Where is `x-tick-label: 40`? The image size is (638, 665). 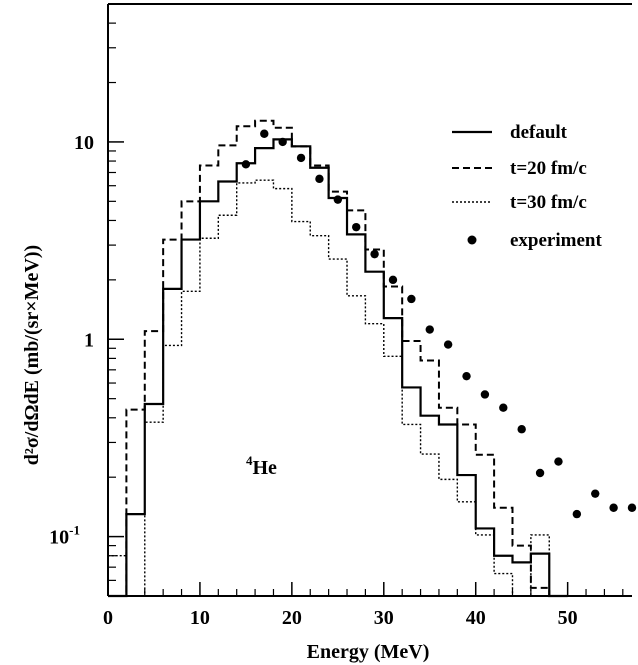 x-tick-label: 40 is located at coordinates (476, 618).